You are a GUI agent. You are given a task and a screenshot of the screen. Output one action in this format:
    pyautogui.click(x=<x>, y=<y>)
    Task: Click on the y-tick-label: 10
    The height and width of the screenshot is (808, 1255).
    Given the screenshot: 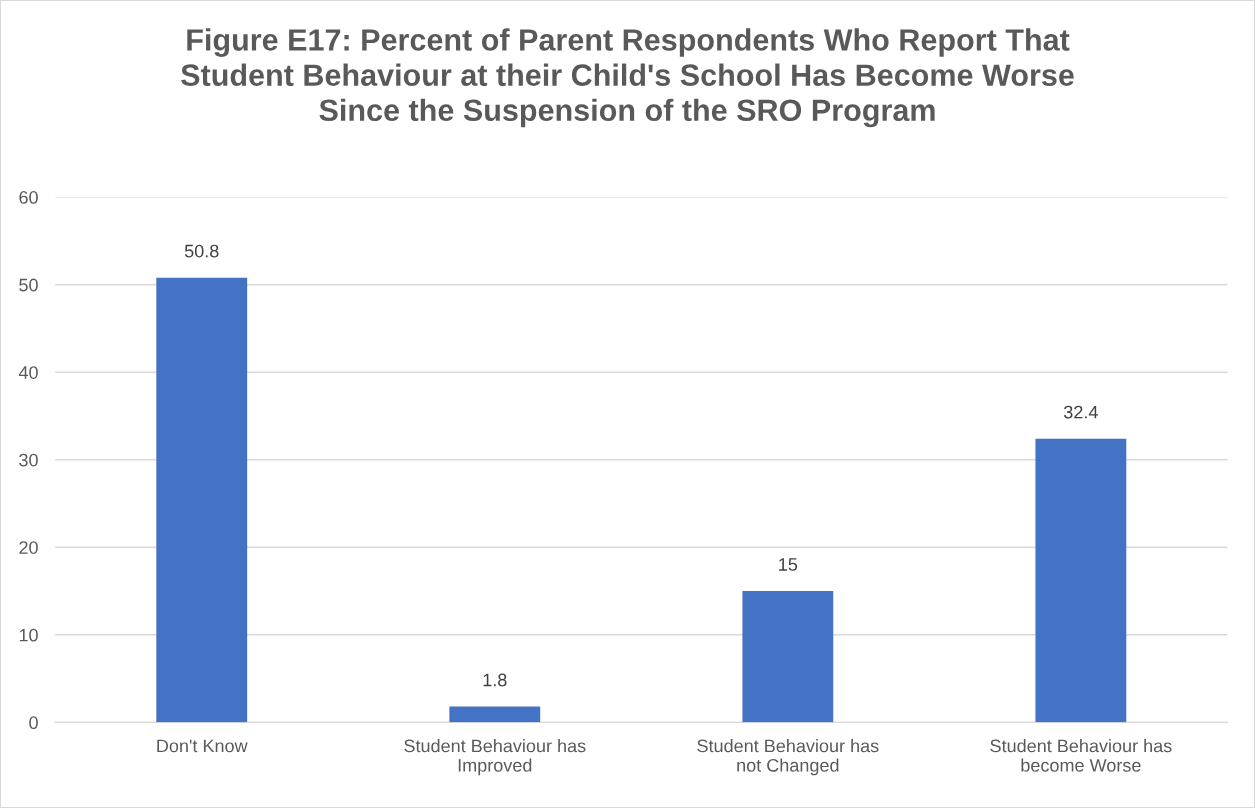 What is the action you would take?
    pyautogui.click(x=28, y=635)
    